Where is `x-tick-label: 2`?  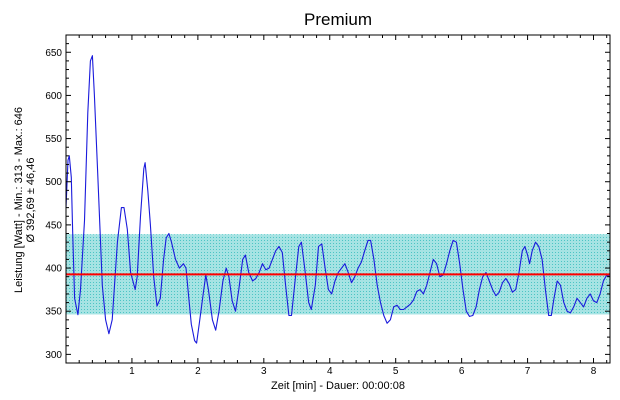 x-tick-label: 2 is located at coordinates (198, 371).